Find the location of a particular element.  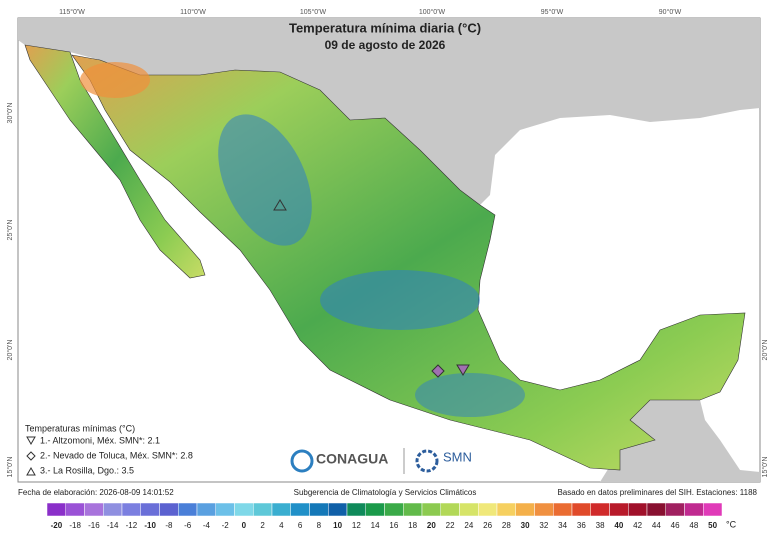

colorbar-tick-label: 6 is located at coordinates (300, 525).